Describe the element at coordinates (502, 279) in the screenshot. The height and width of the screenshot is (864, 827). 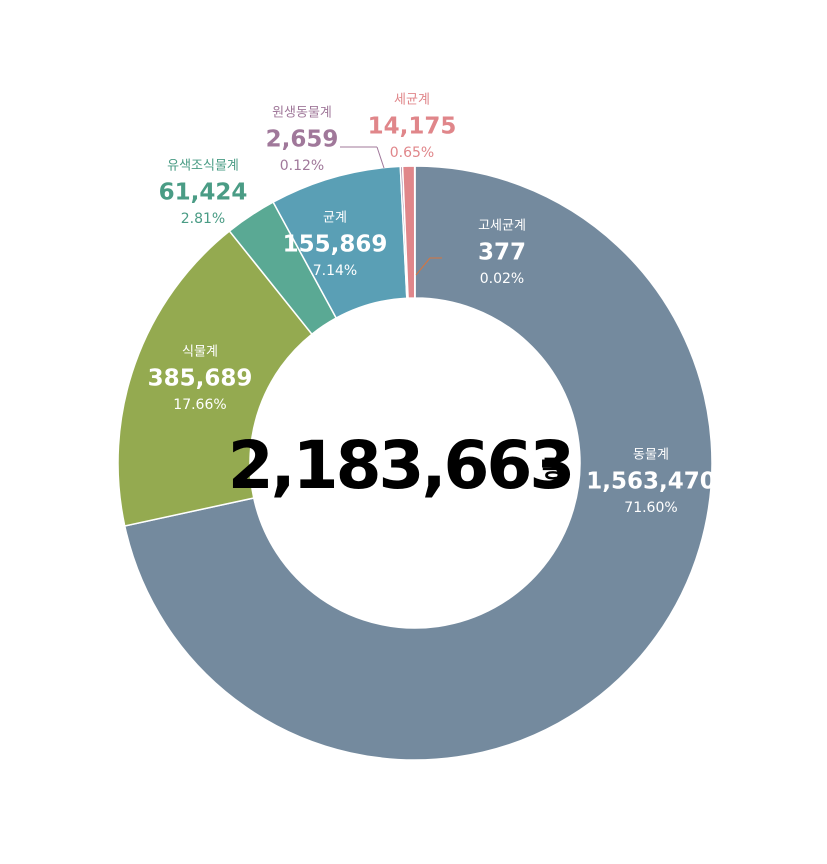
I see `percent-label: 0.02%` at that location.